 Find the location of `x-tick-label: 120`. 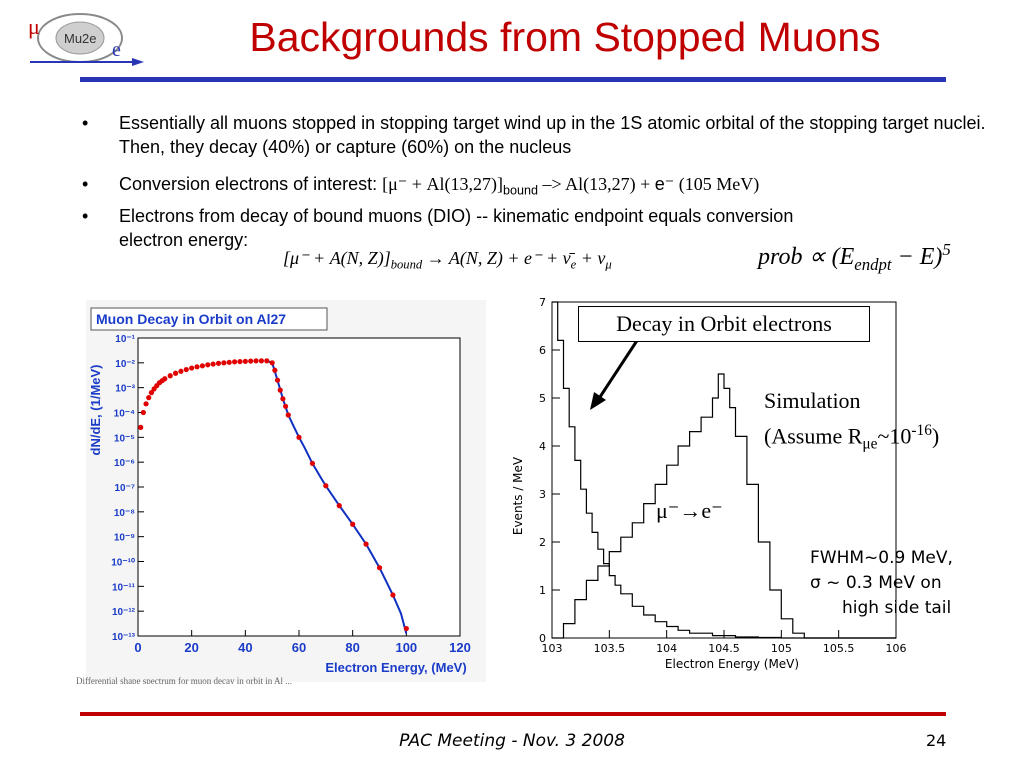

x-tick-label: 120 is located at coordinates (460, 647).